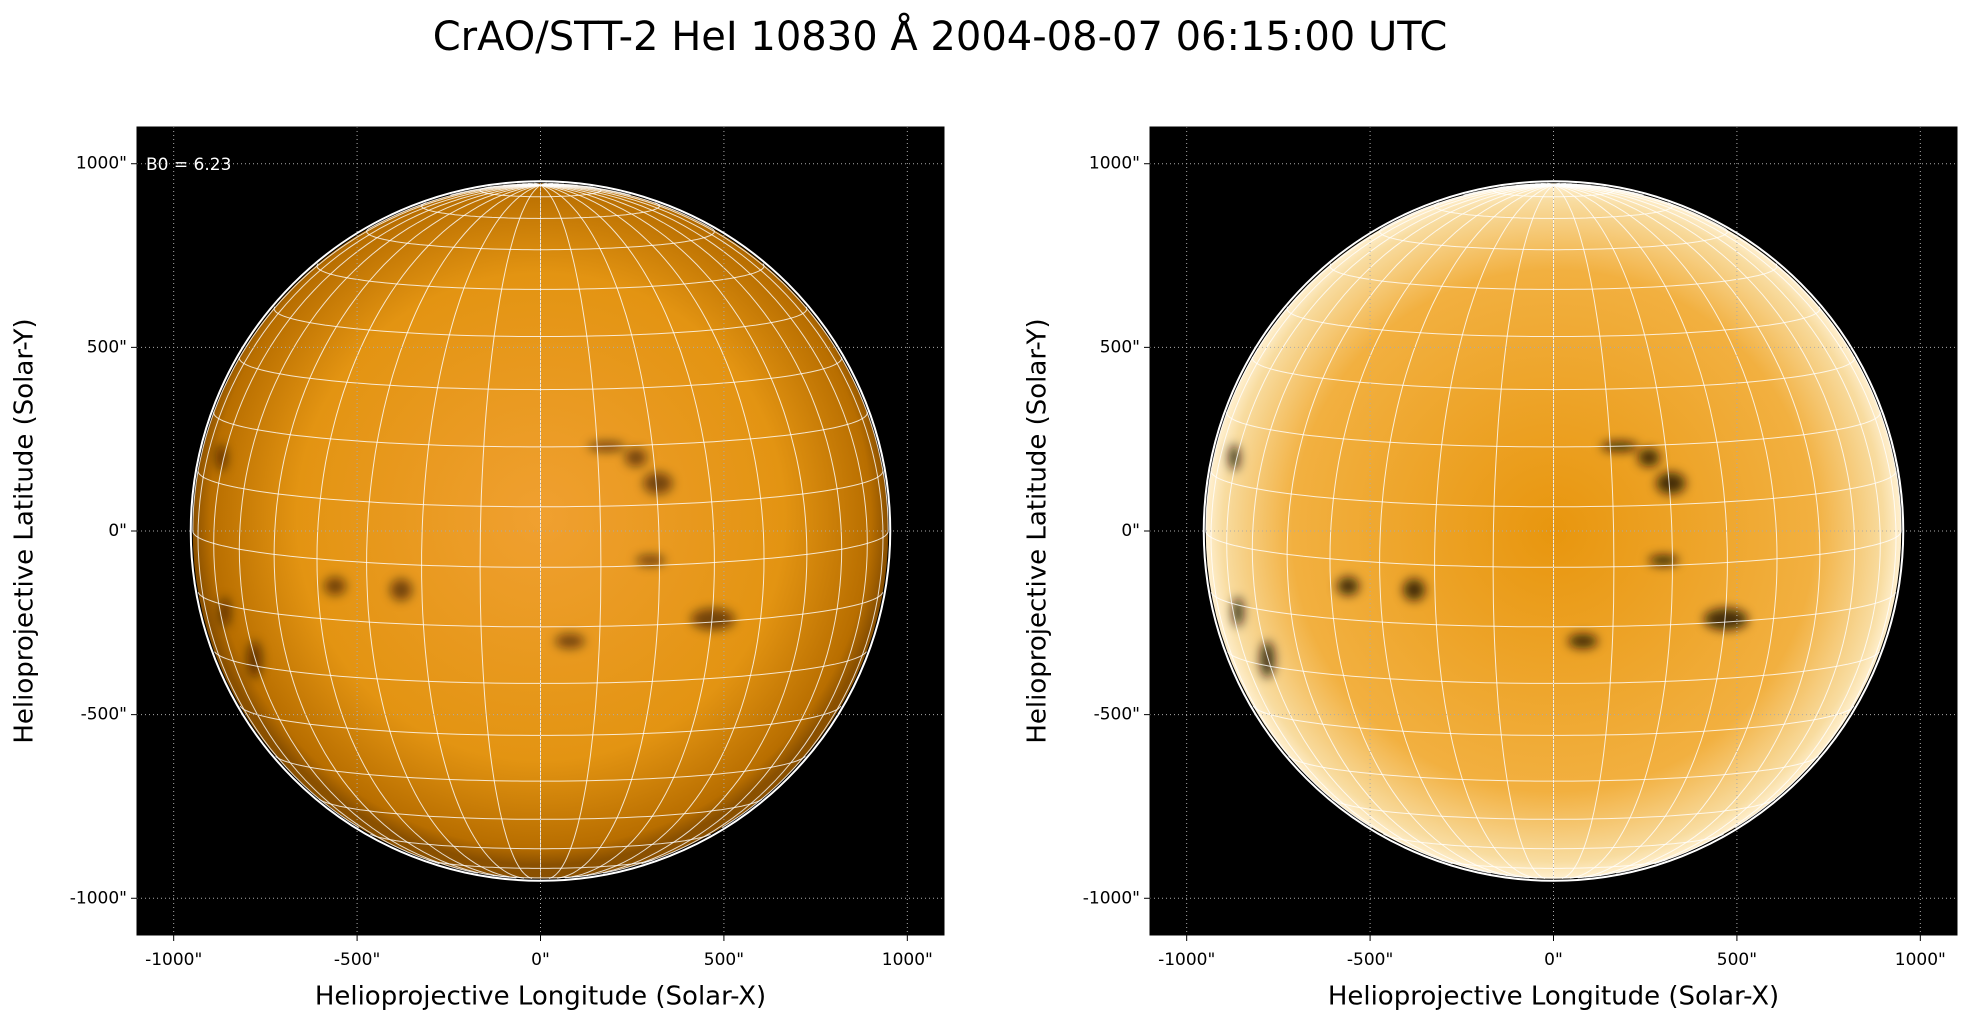 The image size is (1971, 1026). Describe the element at coordinates (1038, 530) in the screenshot. I see `y-axis-label: Helioprojective Latitude (Solar-Y)` at that location.